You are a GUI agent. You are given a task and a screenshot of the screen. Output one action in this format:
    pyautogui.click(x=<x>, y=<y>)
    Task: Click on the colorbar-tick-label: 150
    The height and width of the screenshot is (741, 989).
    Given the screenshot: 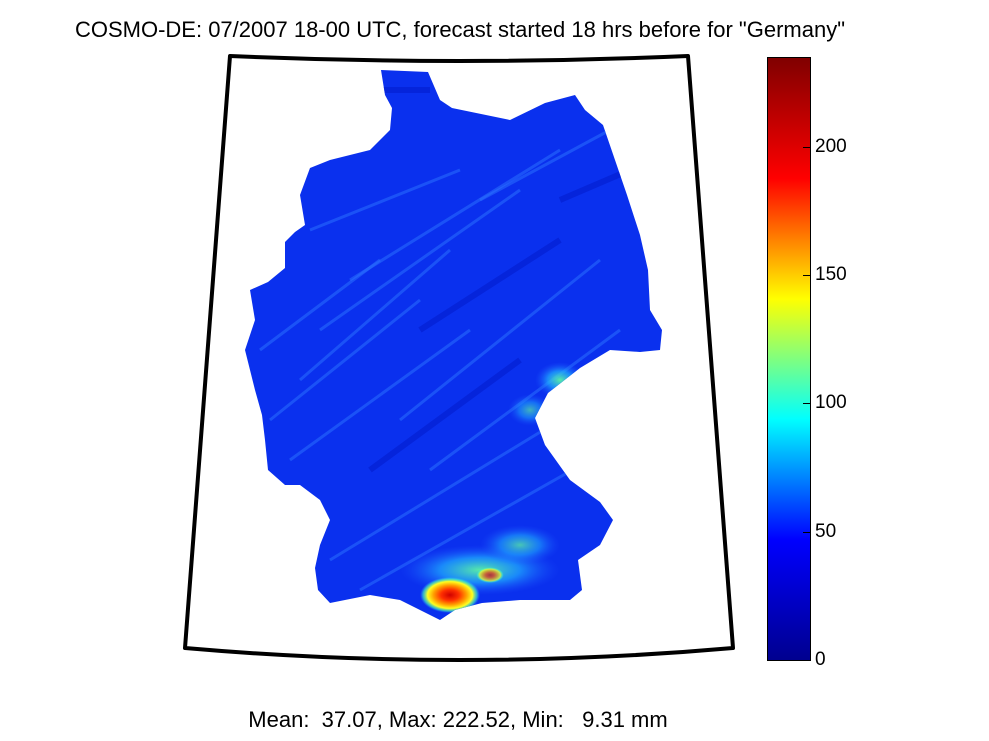 What is the action you would take?
    pyautogui.click(x=831, y=274)
    